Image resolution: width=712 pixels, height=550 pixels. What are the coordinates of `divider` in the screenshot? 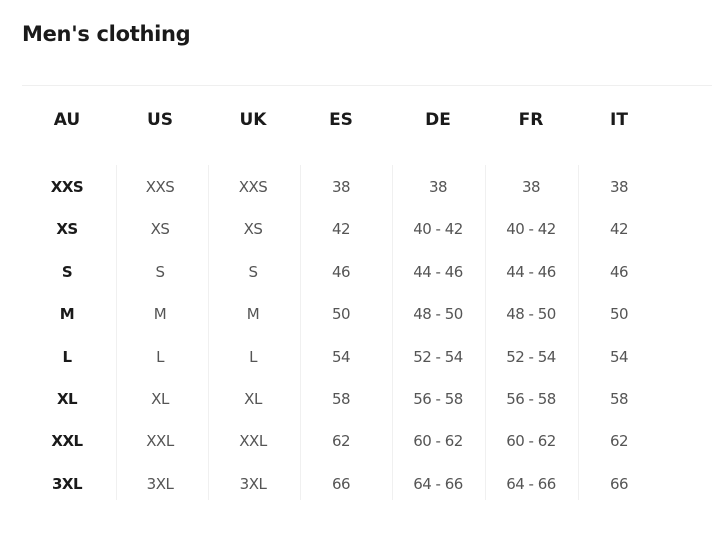 It's located at (367, 85).